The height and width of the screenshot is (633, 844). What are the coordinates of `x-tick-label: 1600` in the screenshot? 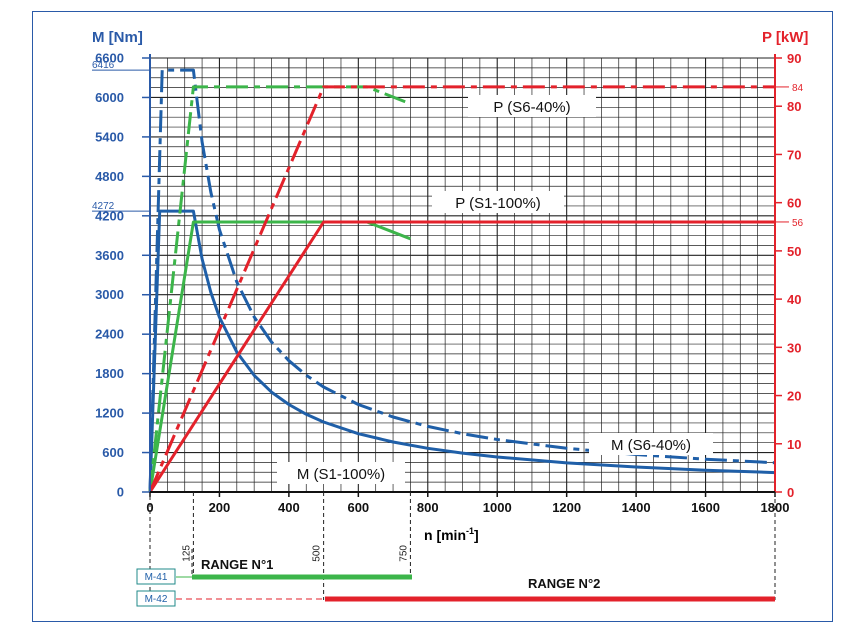 It's located at (705, 507).